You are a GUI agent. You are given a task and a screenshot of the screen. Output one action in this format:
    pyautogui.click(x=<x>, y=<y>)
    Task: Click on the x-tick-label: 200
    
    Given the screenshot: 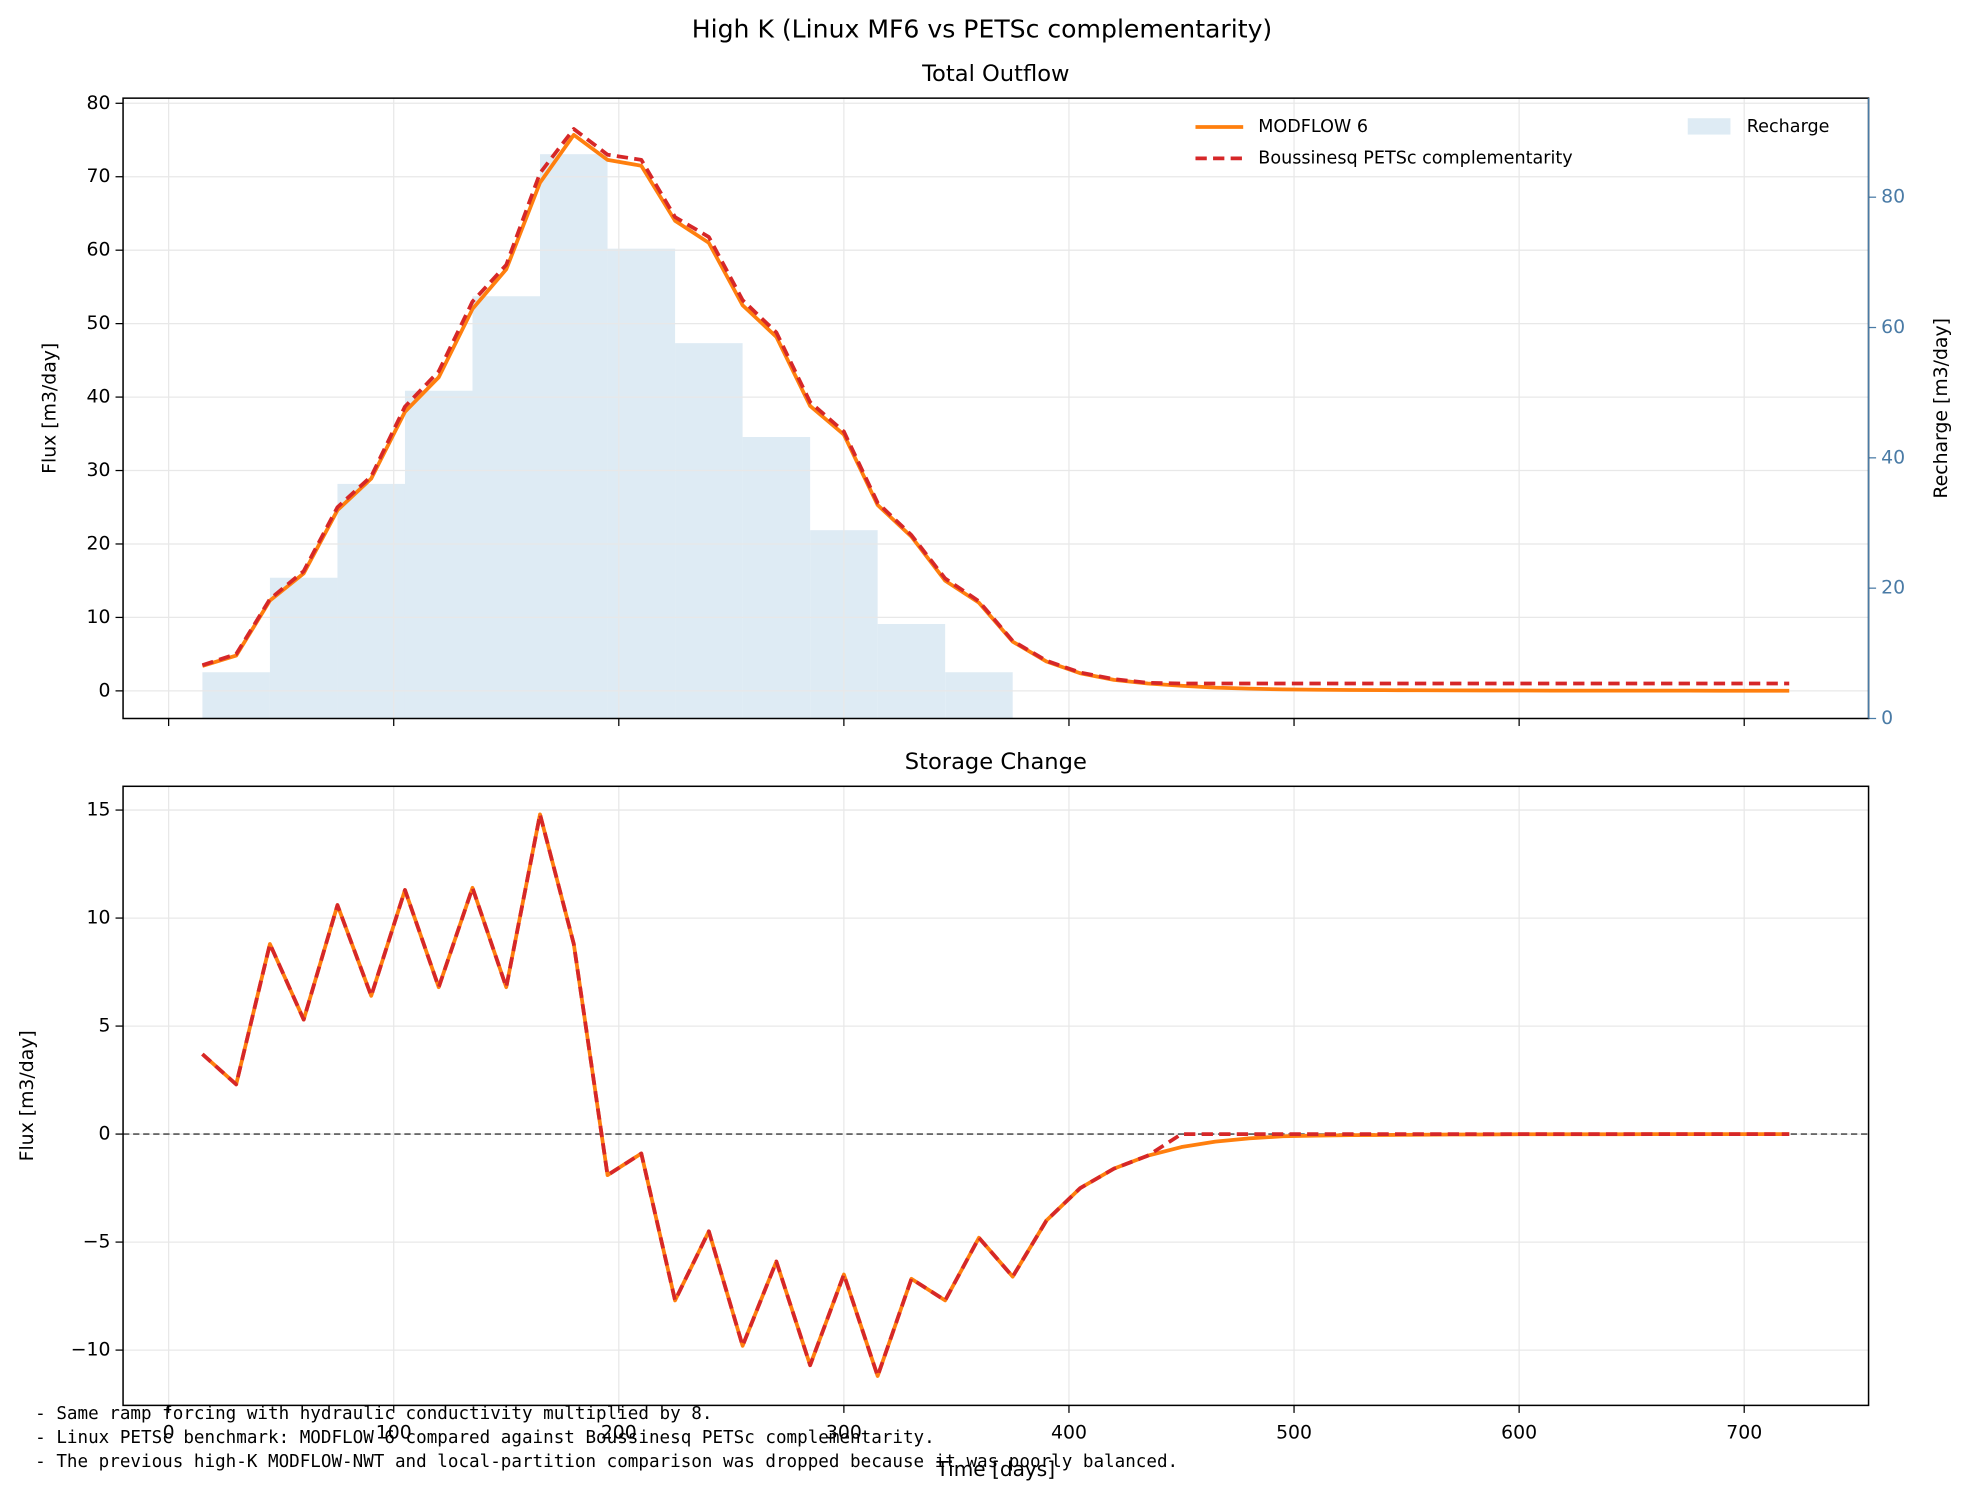 What is the action you would take?
    pyautogui.click(x=619, y=1433)
    